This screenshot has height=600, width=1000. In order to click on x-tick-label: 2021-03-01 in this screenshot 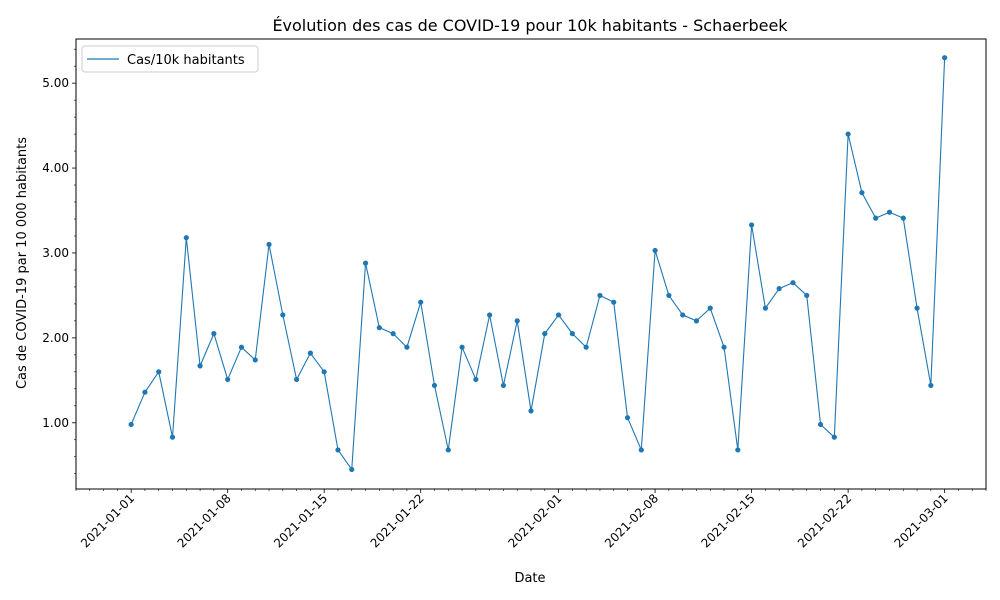, I will do `click(921, 520)`.